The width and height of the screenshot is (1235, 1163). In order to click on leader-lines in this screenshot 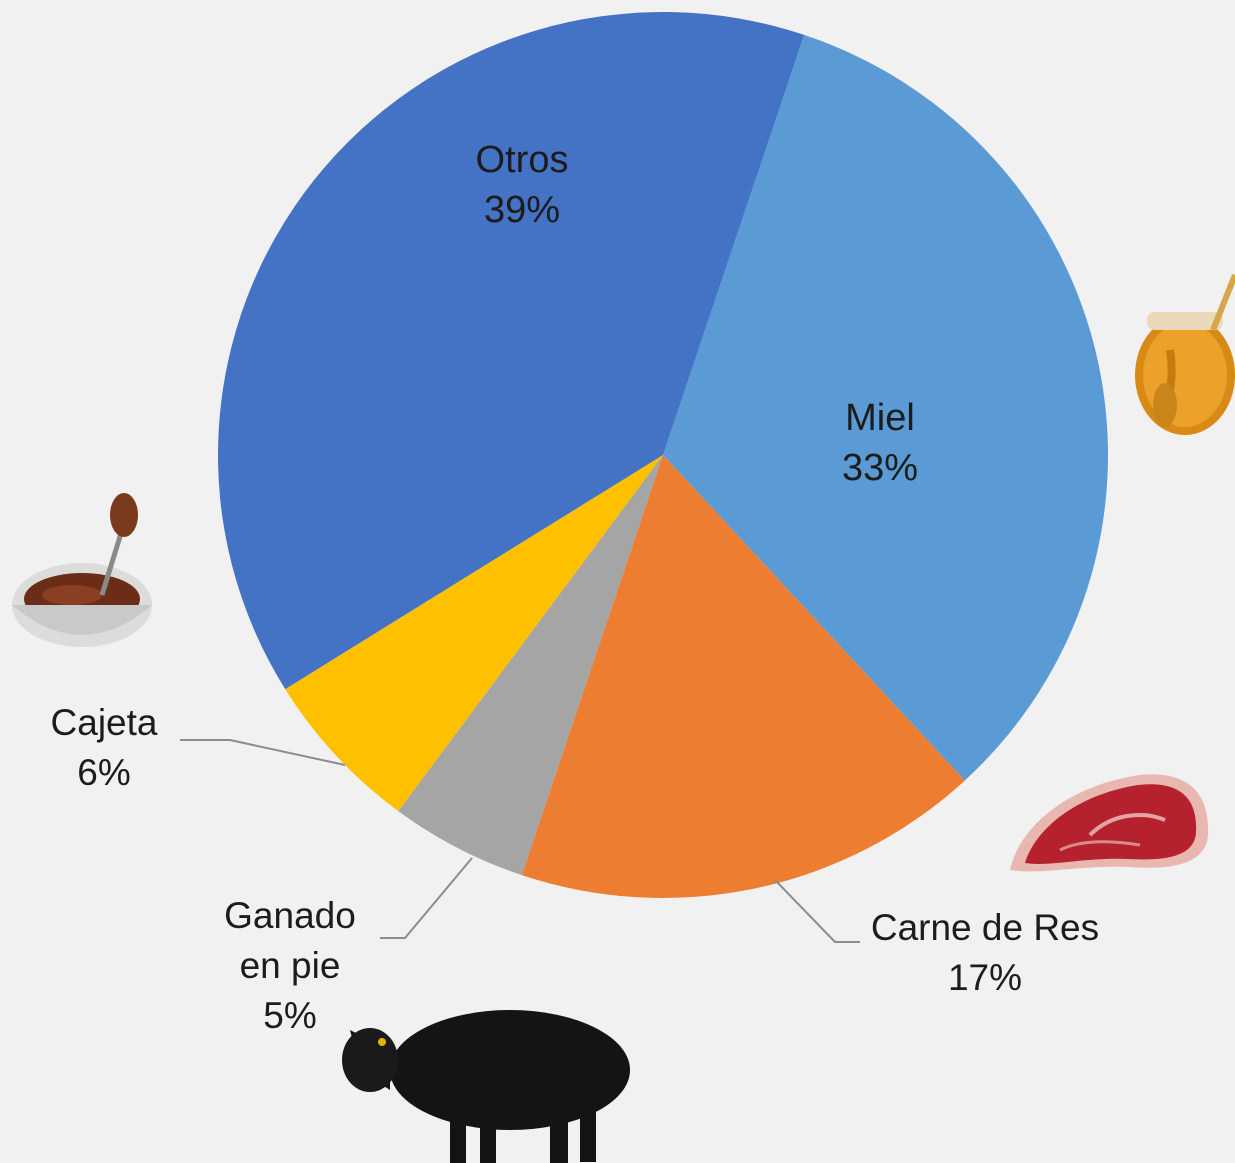, I will do `click(520, 841)`.